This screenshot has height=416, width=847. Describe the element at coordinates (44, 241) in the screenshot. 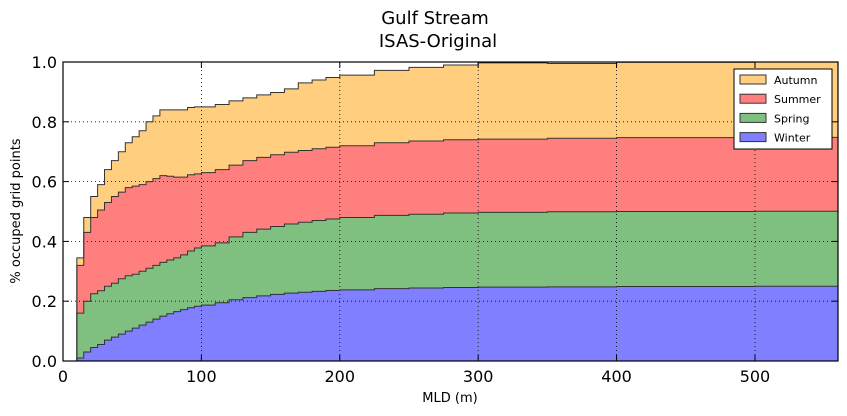

I see `y-tick-label: 0.4` at that location.